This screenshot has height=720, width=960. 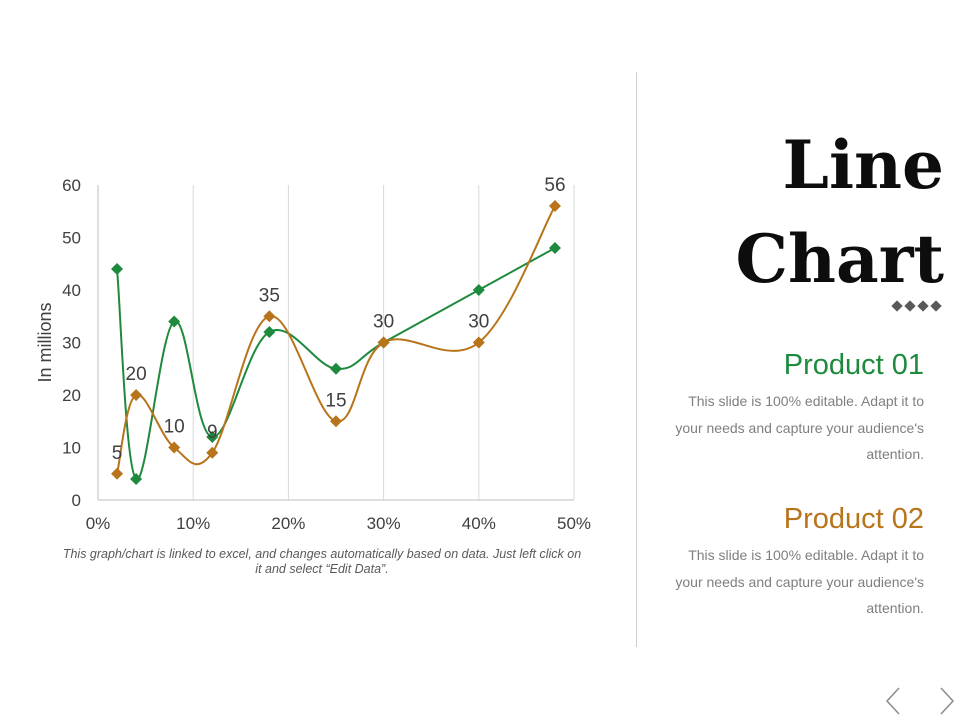 I want to click on product-02-title: Product 02, so click(x=853, y=519).